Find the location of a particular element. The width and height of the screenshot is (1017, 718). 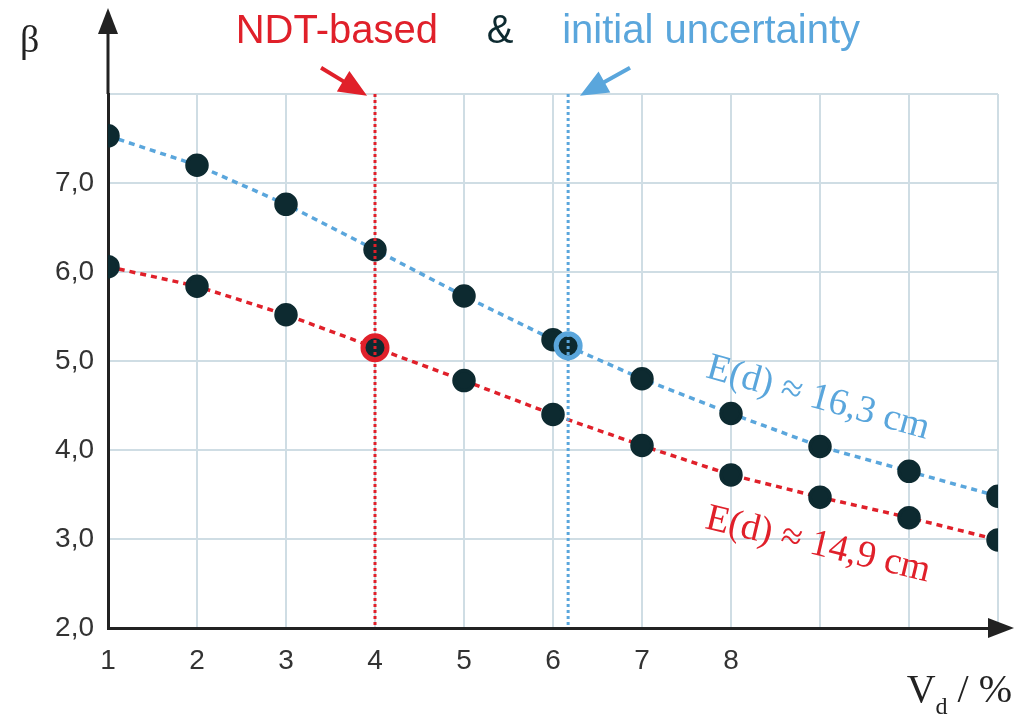

x-tick-label: 4 is located at coordinates (375, 659).